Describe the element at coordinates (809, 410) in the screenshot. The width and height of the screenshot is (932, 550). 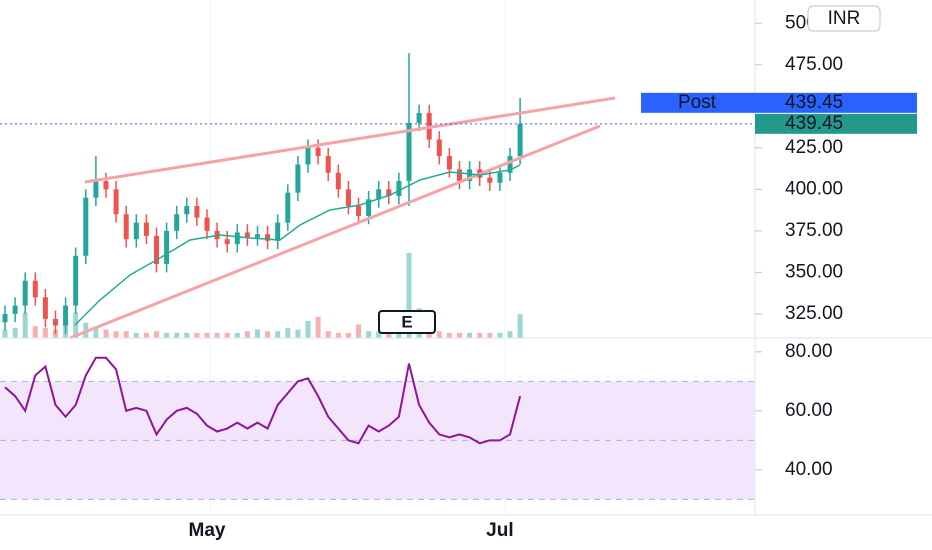
I see `y-tick-label: 60.00` at that location.